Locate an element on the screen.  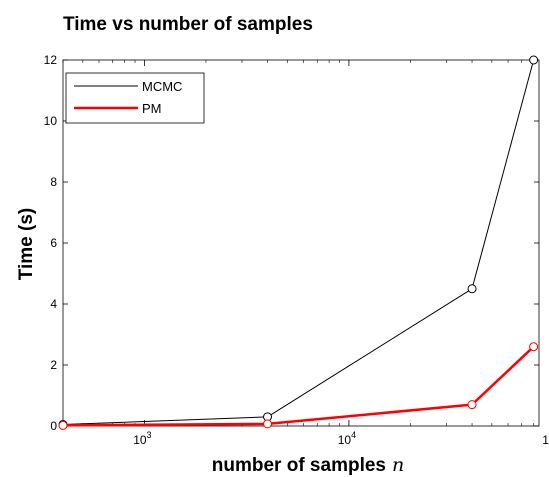
y-tick-label: 10 is located at coordinates (51, 121).